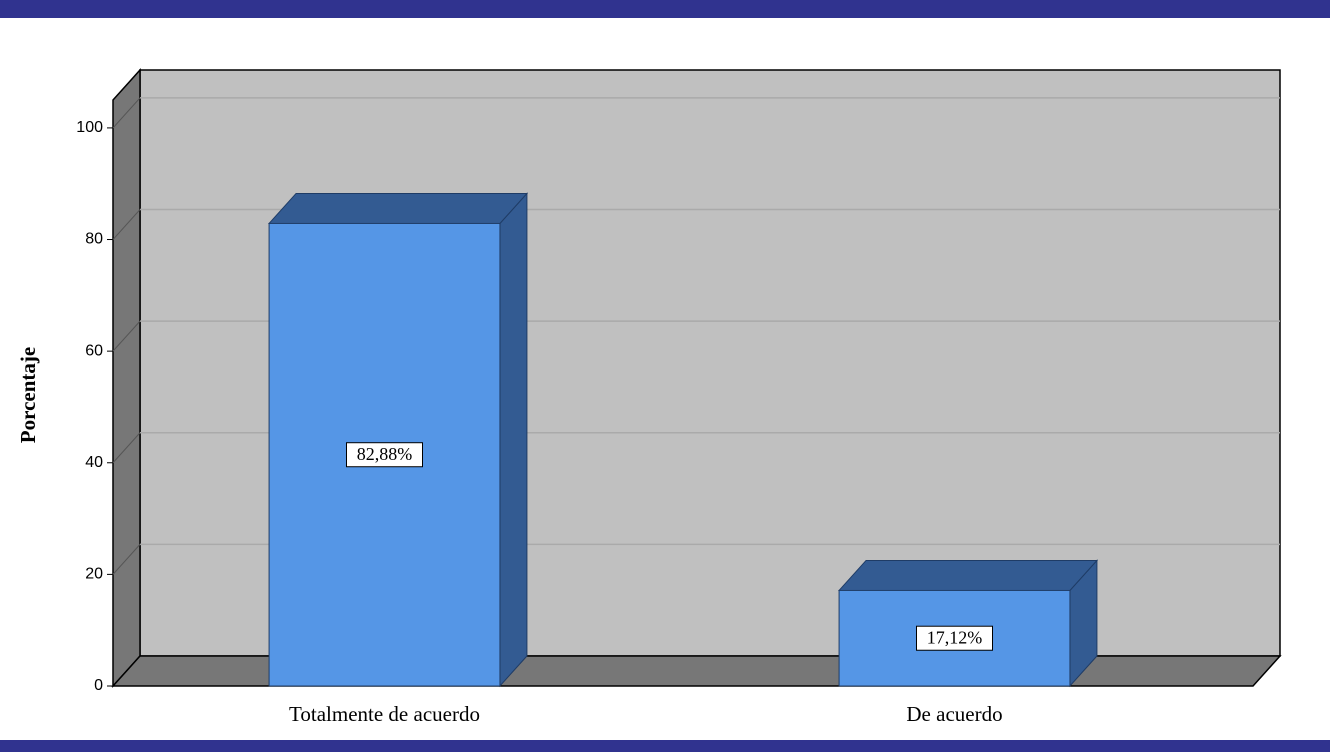 The width and height of the screenshot is (1330, 752). I want to click on top-band, so click(665, 9).